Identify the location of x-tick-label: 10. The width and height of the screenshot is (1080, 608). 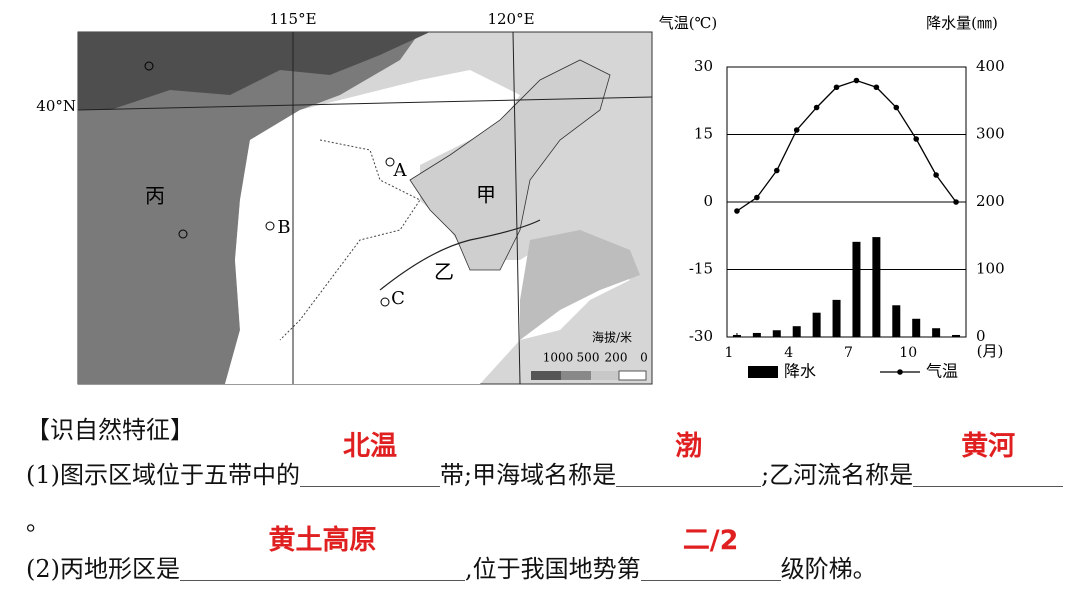
(908, 353).